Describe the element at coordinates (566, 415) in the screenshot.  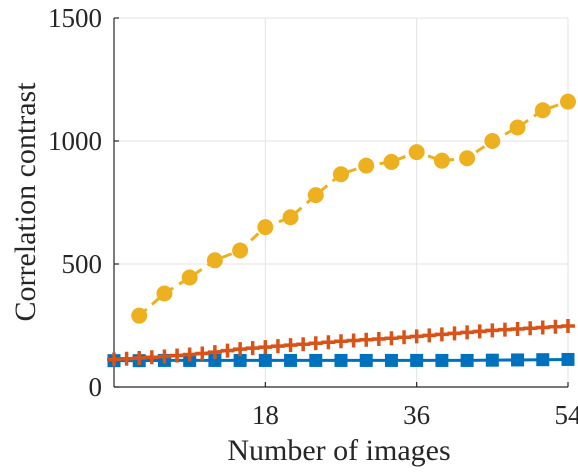
I see `x-tick-label: 54` at that location.